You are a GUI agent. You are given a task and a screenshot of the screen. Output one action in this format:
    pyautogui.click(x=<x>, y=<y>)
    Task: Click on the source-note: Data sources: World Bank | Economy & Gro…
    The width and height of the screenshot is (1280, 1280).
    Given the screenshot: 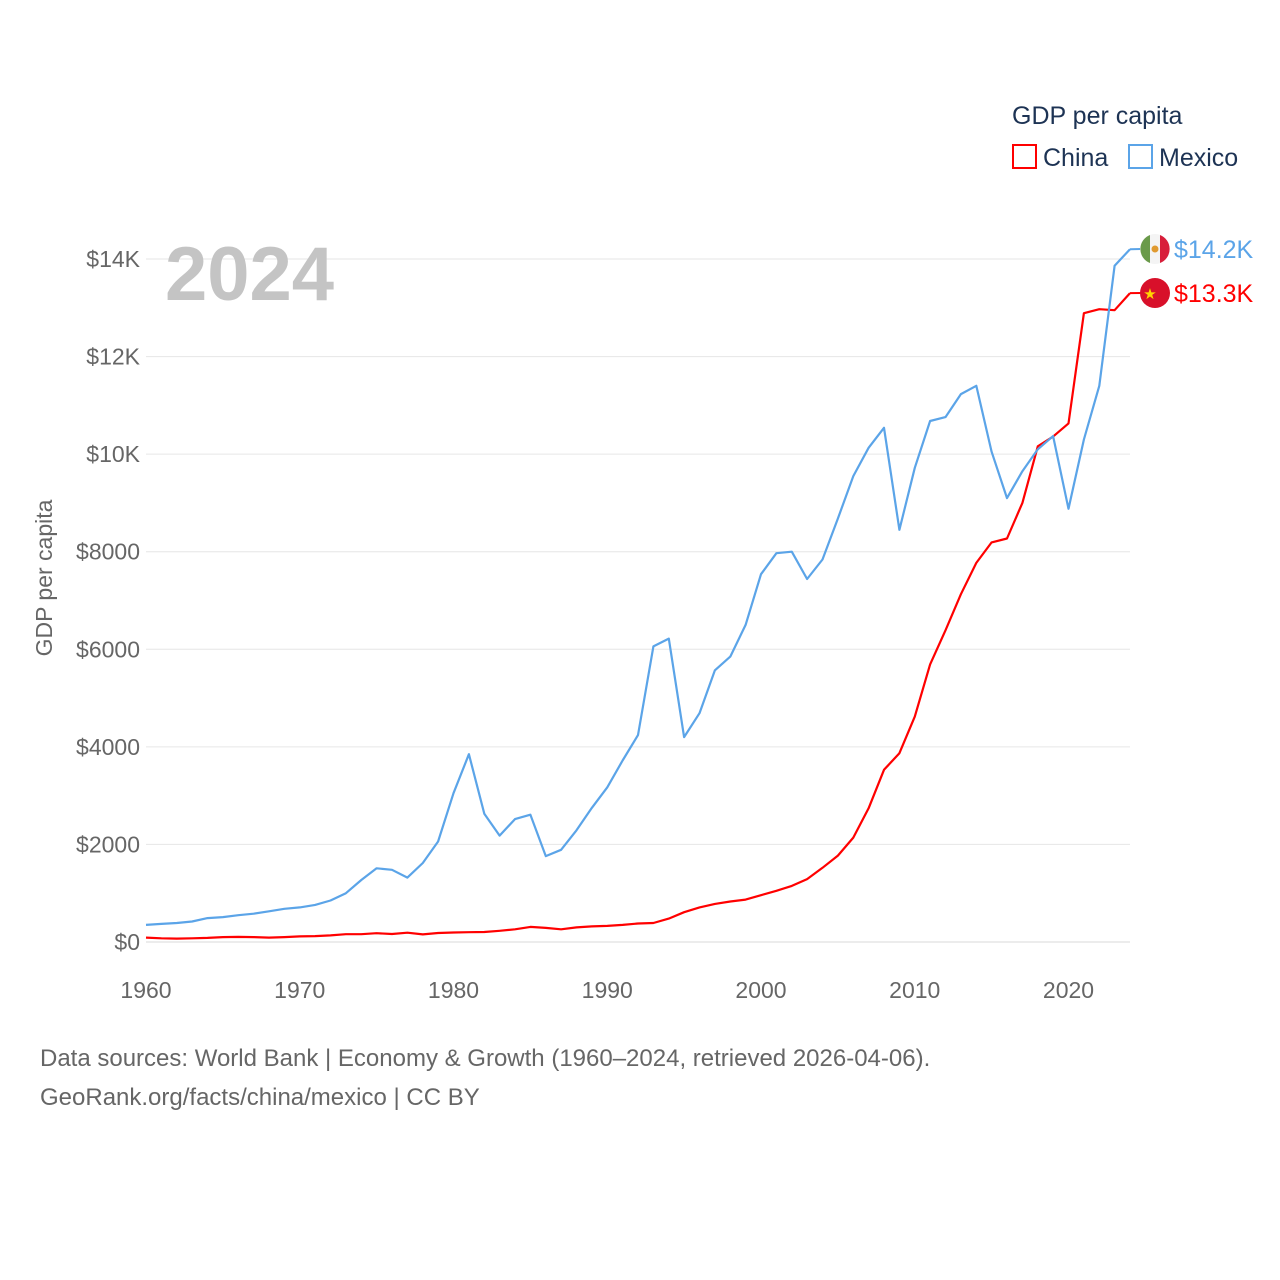 What is the action you would take?
    pyautogui.click(x=485, y=1058)
    